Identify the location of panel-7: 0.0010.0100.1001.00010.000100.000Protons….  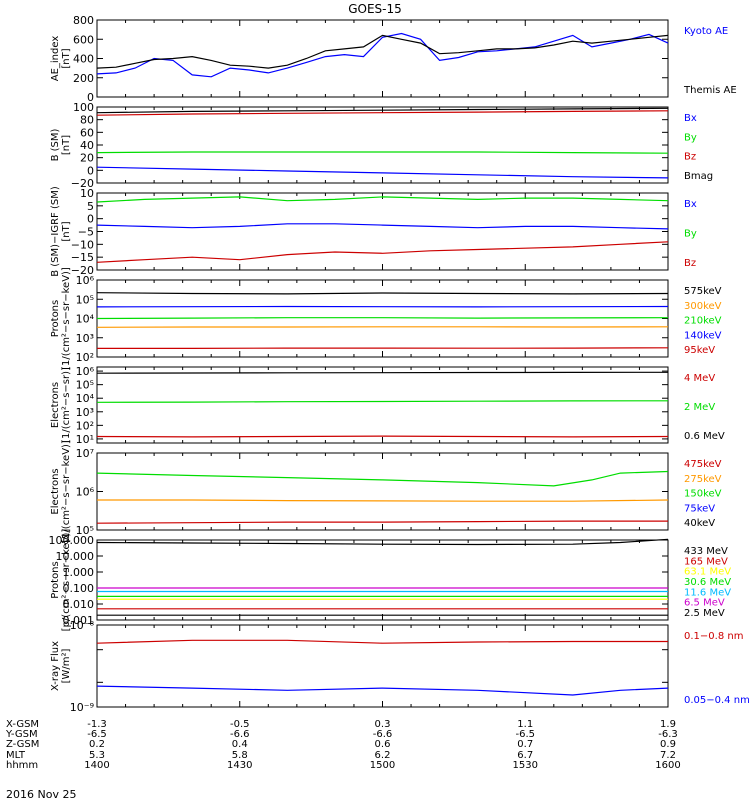
(390, 580).